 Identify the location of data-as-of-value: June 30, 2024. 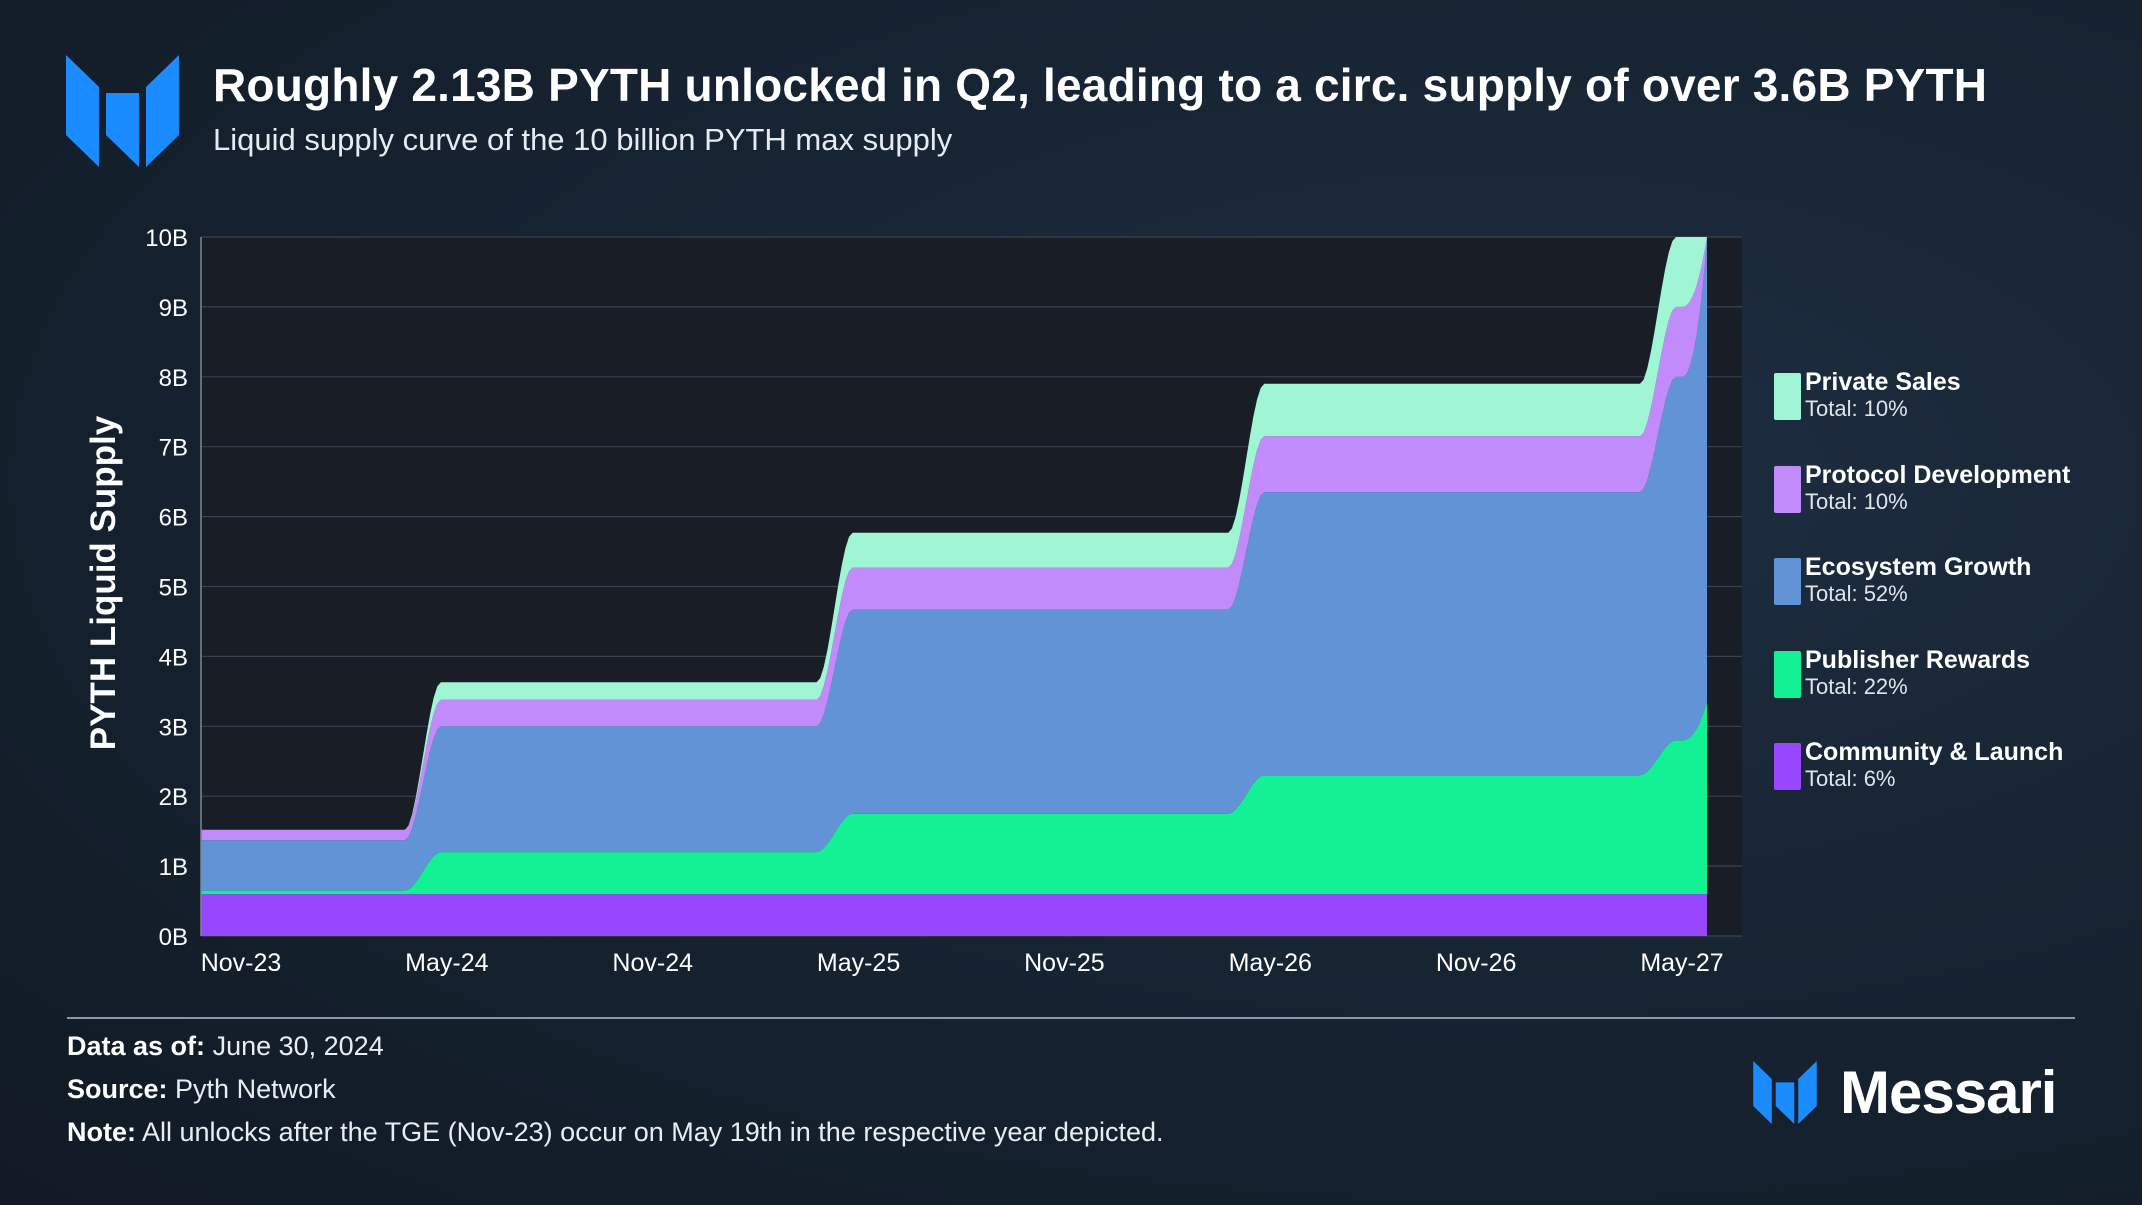
(298, 1046).